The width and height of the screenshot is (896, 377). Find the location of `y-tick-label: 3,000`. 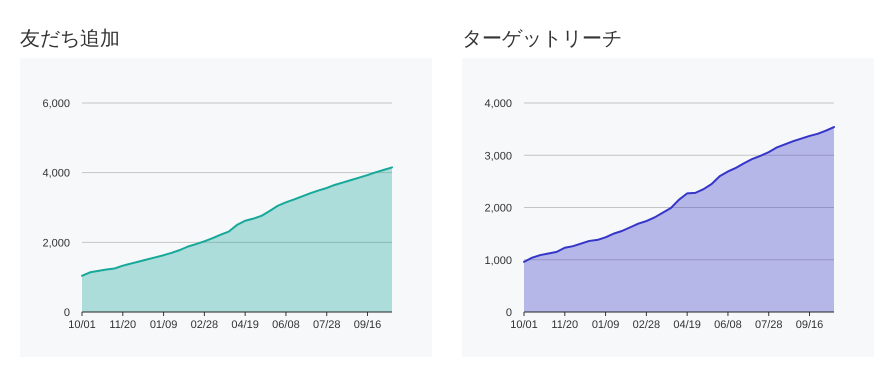

y-tick-label: 3,000 is located at coordinates (498, 156).